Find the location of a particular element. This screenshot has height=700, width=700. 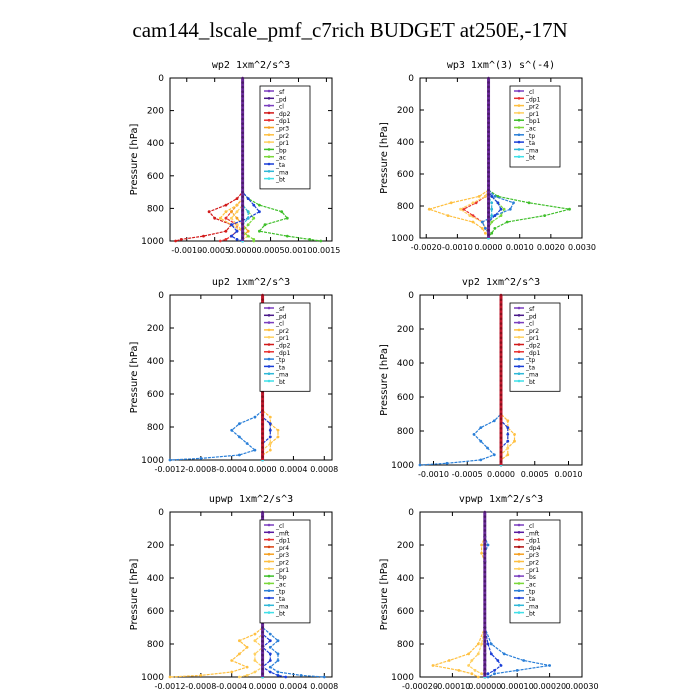

y-tick-label: 600 is located at coordinates (155, 612).